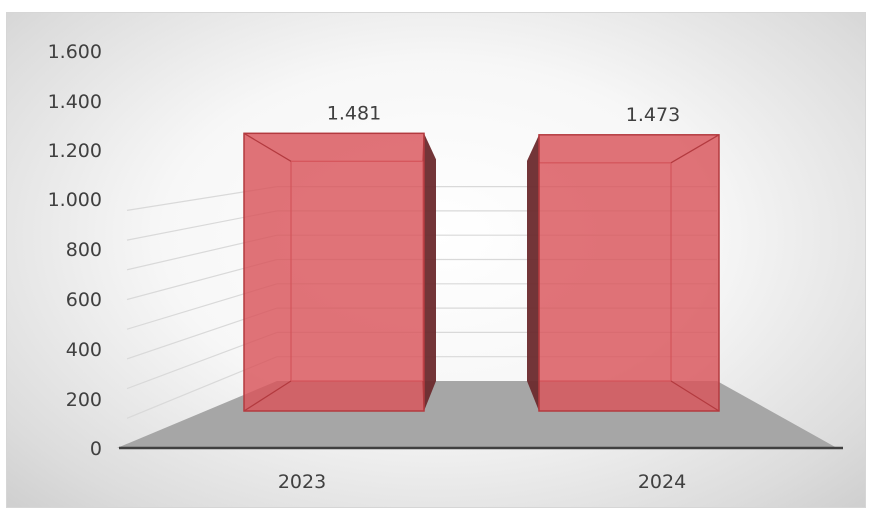 The image size is (872, 509). What do you see at coordinates (84, 300) in the screenshot?
I see `y-tick-label: 600` at bounding box center [84, 300].